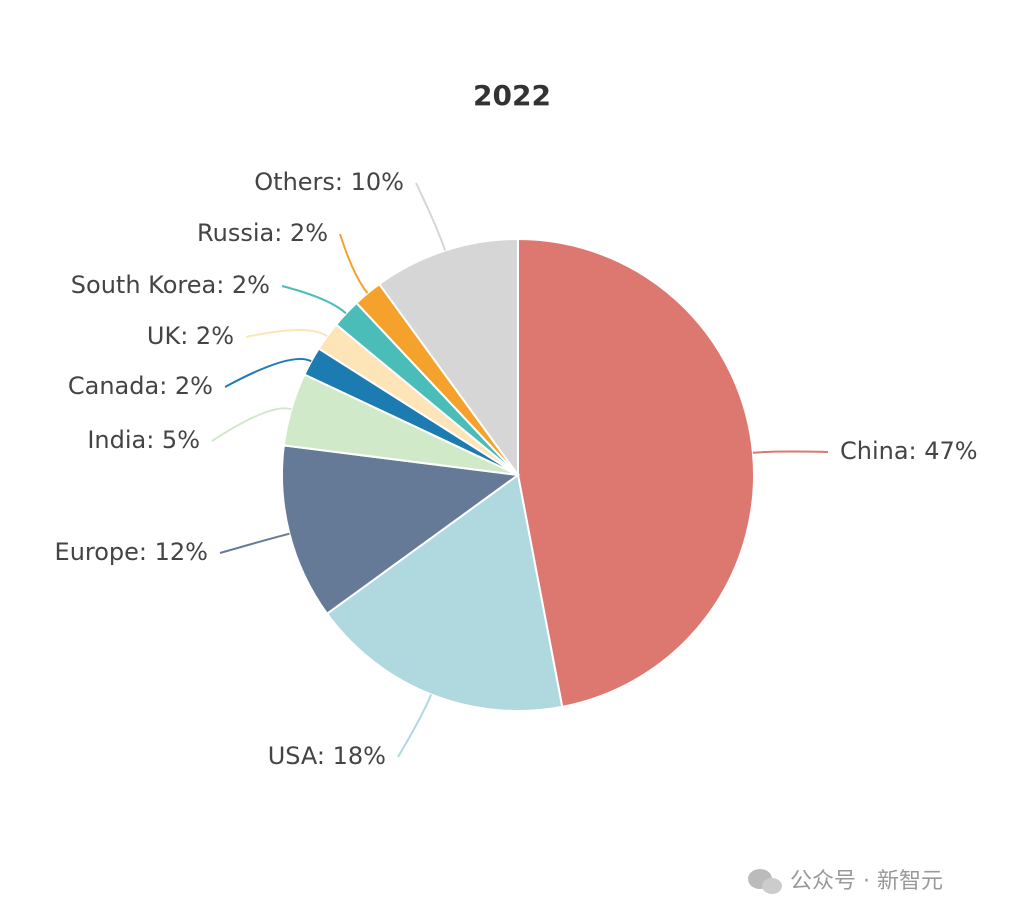 Image resolution: width=1024 pixels, height=922 pixels. I want to click on watermark: 公众号 · 新智元, so click(866, 881).